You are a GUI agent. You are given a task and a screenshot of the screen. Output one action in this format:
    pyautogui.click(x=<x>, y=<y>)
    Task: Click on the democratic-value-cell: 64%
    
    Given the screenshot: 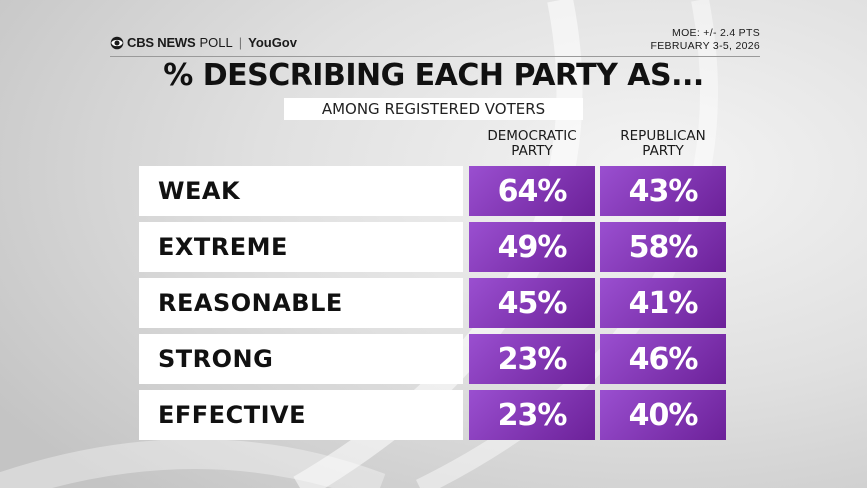 What is the action you would take?
    pyautogui.click(x=532, y=191)
    